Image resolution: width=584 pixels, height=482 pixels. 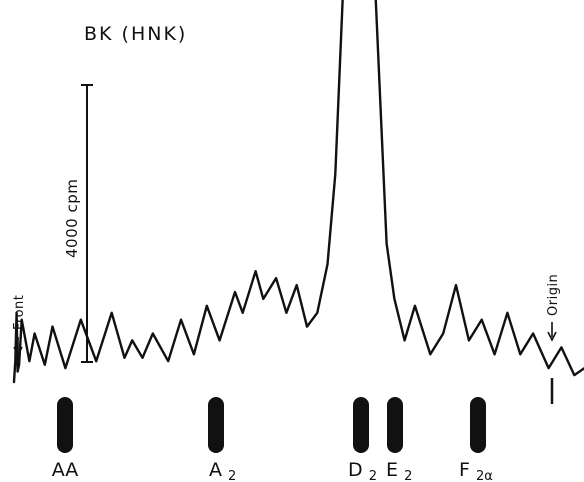 What do you see at coordinates (272, 470) in the screenshot?
I see `standard-labels: AA A 2 D 2 E 2 F 2α` at bounding box center [272, 470].